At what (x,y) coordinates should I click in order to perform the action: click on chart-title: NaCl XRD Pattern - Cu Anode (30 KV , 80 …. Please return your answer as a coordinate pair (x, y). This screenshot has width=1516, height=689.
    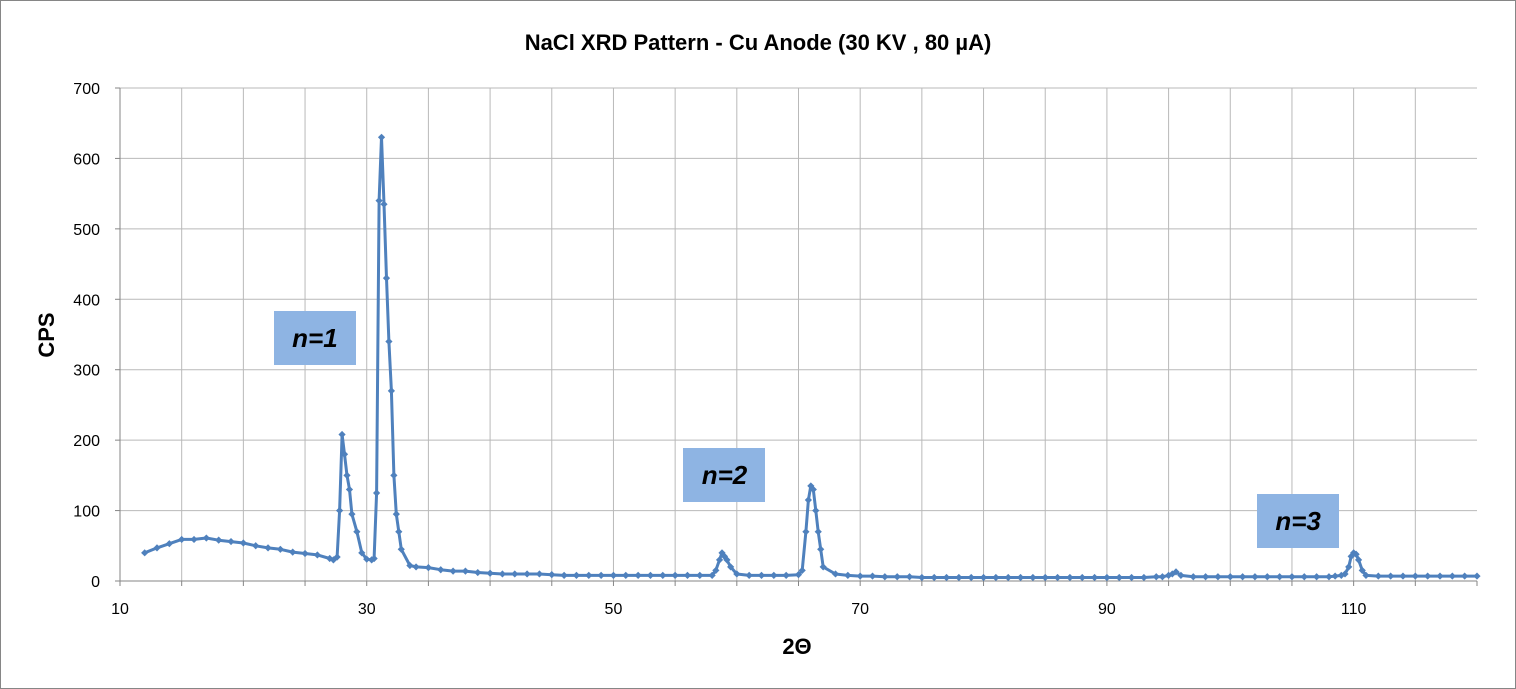
    Looking at the image, I should click on (758, 42).